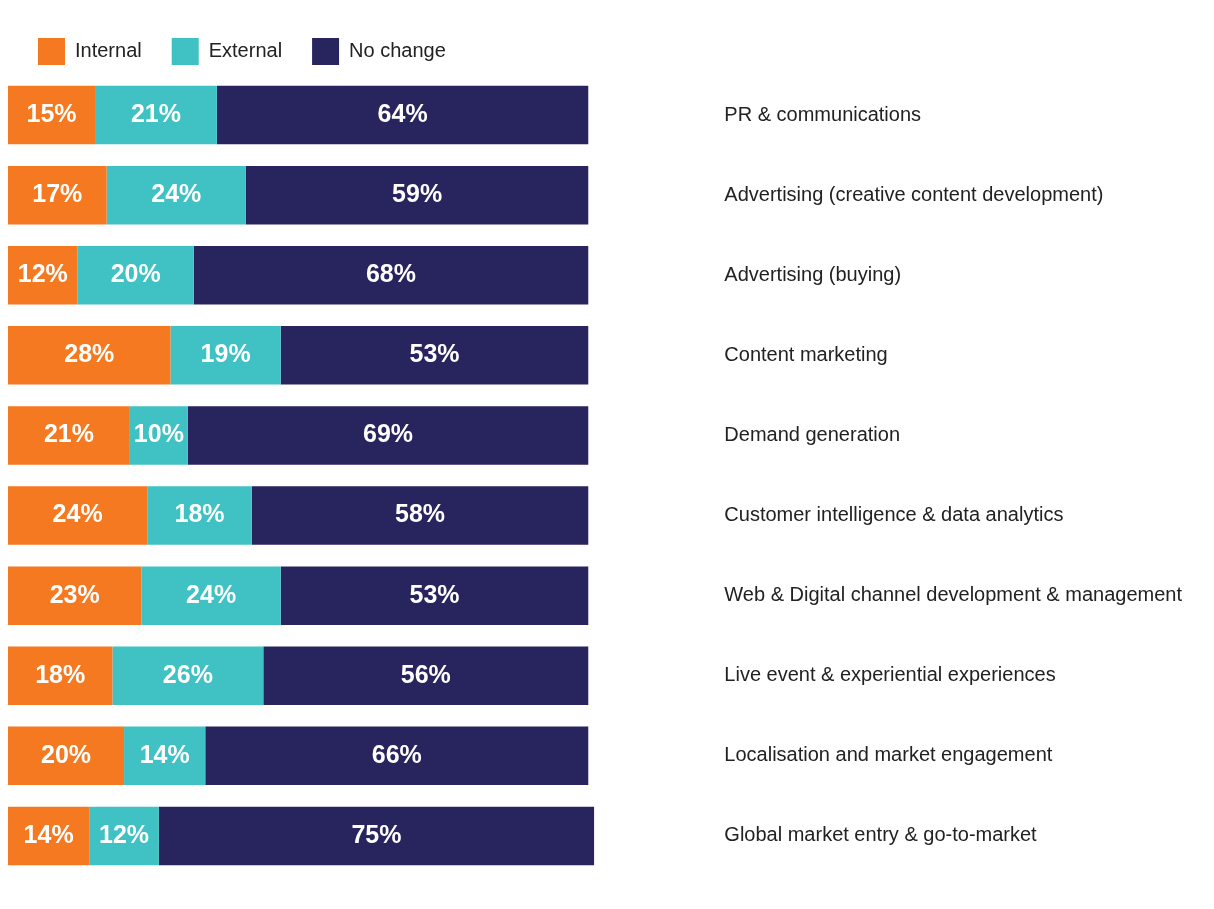 This screenshot has height=909, width=1214. What do you see at coordinates (914, 193) in the screenshot?
I see `y-tick-label: Advertising (creative content development)` at bounding box center [914, 193].